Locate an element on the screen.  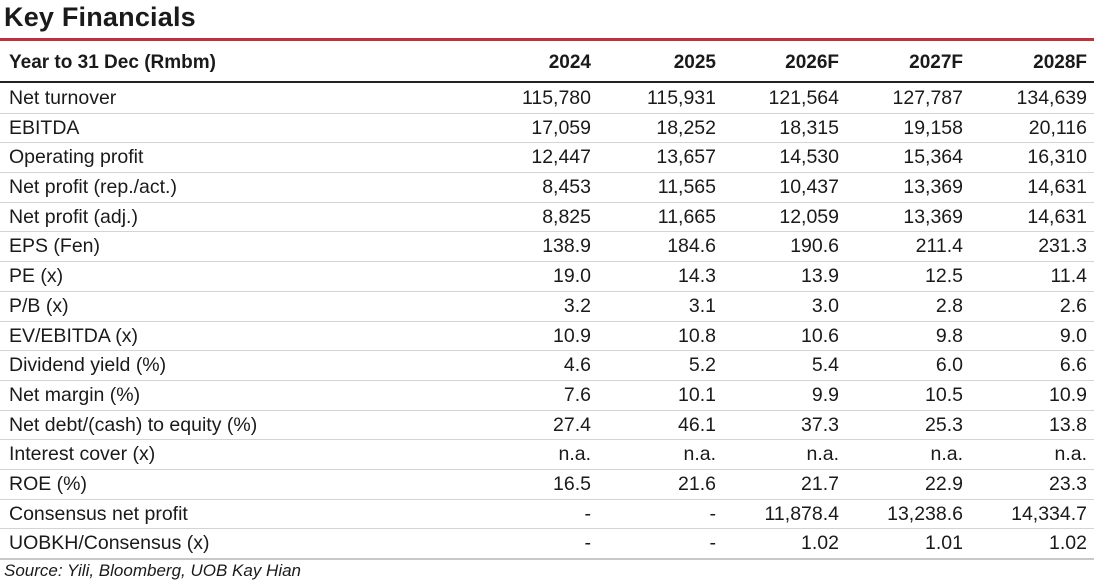
table-row: EBITDA 17,059 18,252 18,315 19,158 20,116 is located at coordinates (547, 129).